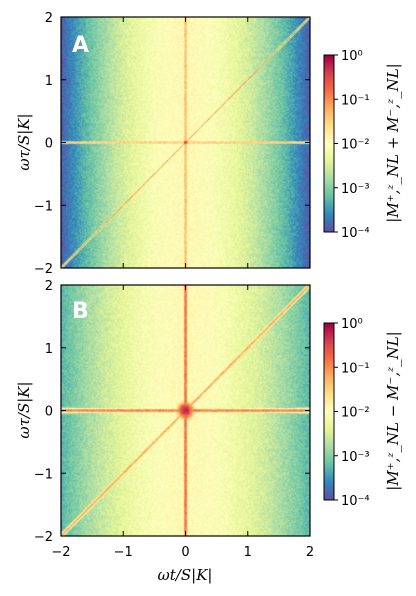 The height and width of the screenshot is (596, 416). I want to click on a-y-tick-label: 2, so click(49, 18).